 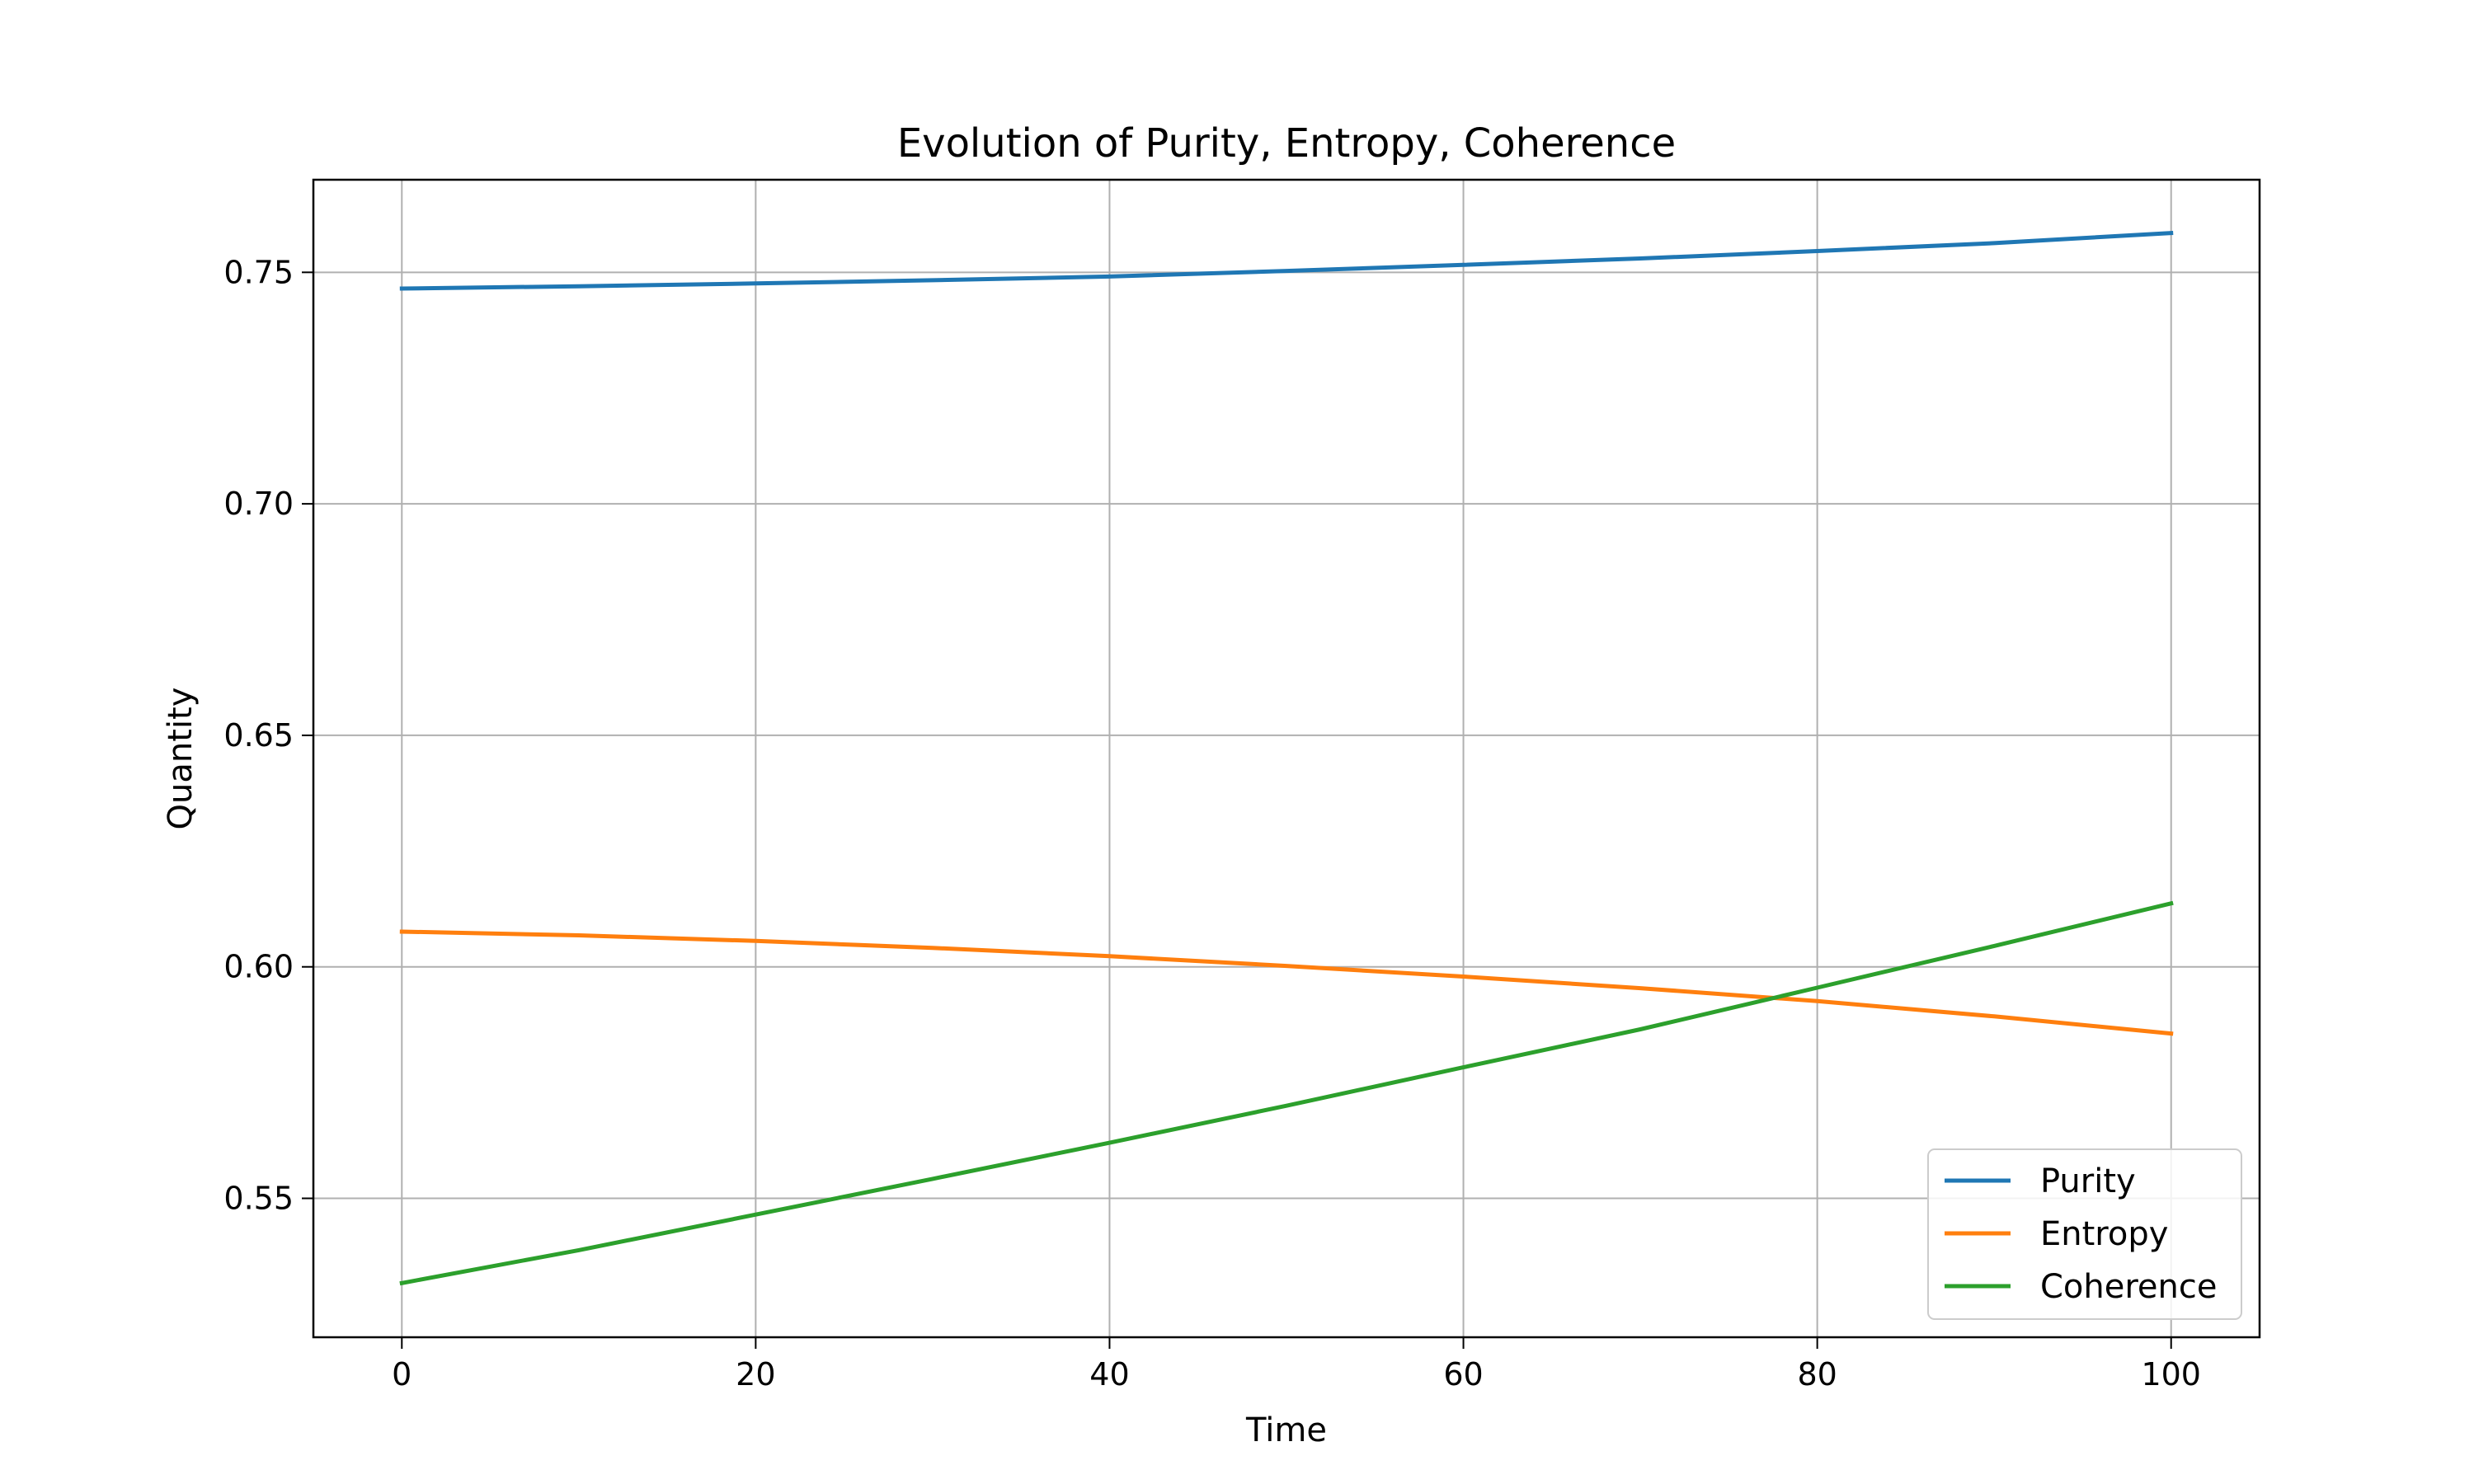 I want to click on x-tick-label: 100, so click(x=2171, y=1374).